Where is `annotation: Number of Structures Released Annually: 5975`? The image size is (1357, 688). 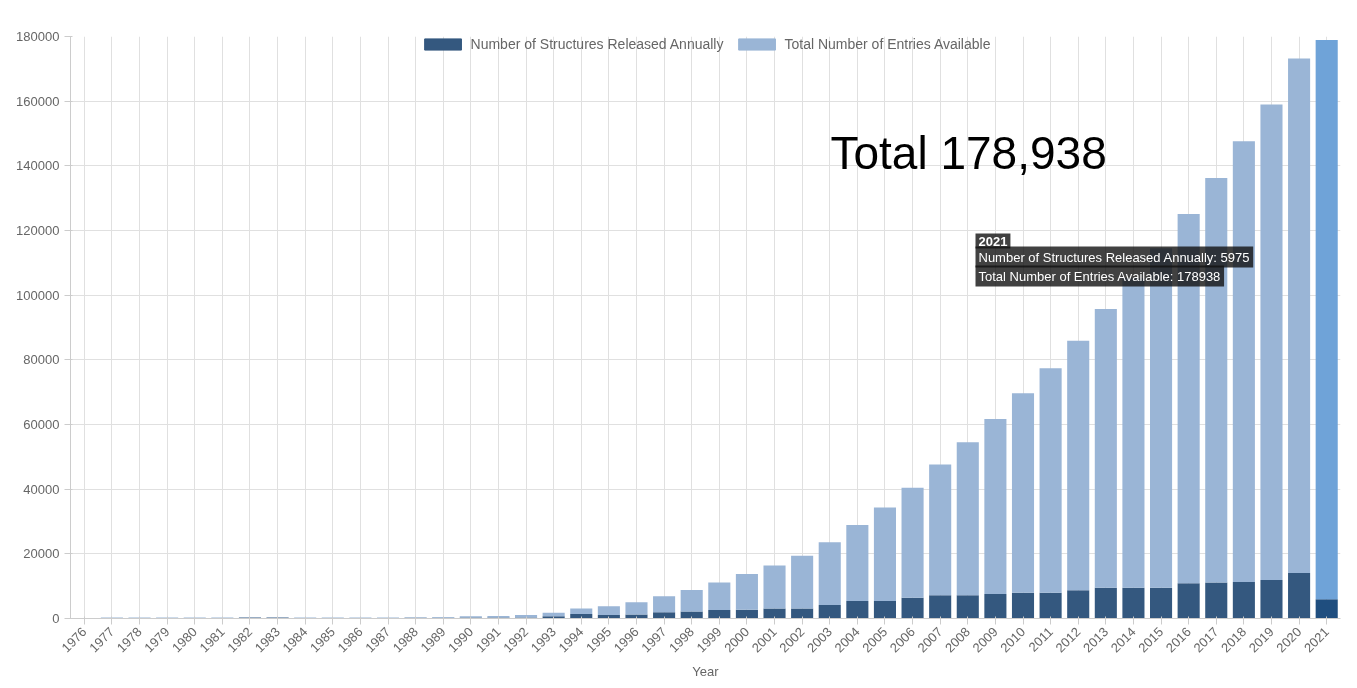
annotation: Number of Structures Released Annually: 5975 is located at coordinates (1114, 257).